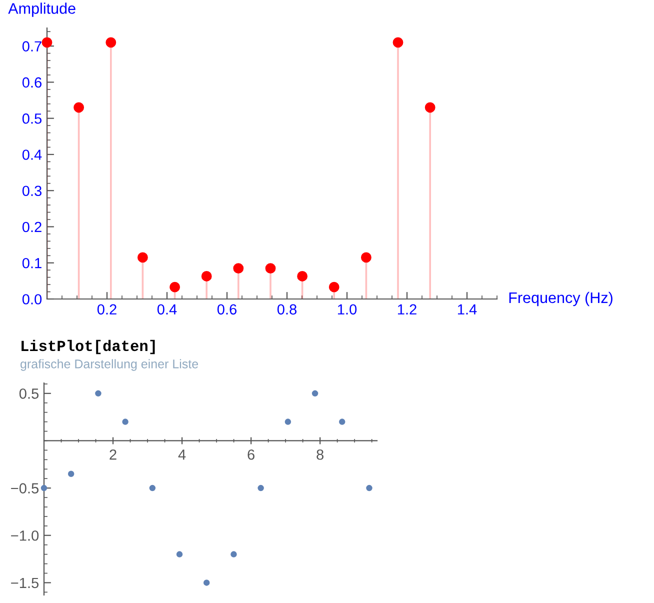 This screenshot has width=654, height=603. What do you see at coordinates (347, 309) in the screenshot?
I see `x-tick-label: 1.0` at bounding box center [347, 309].